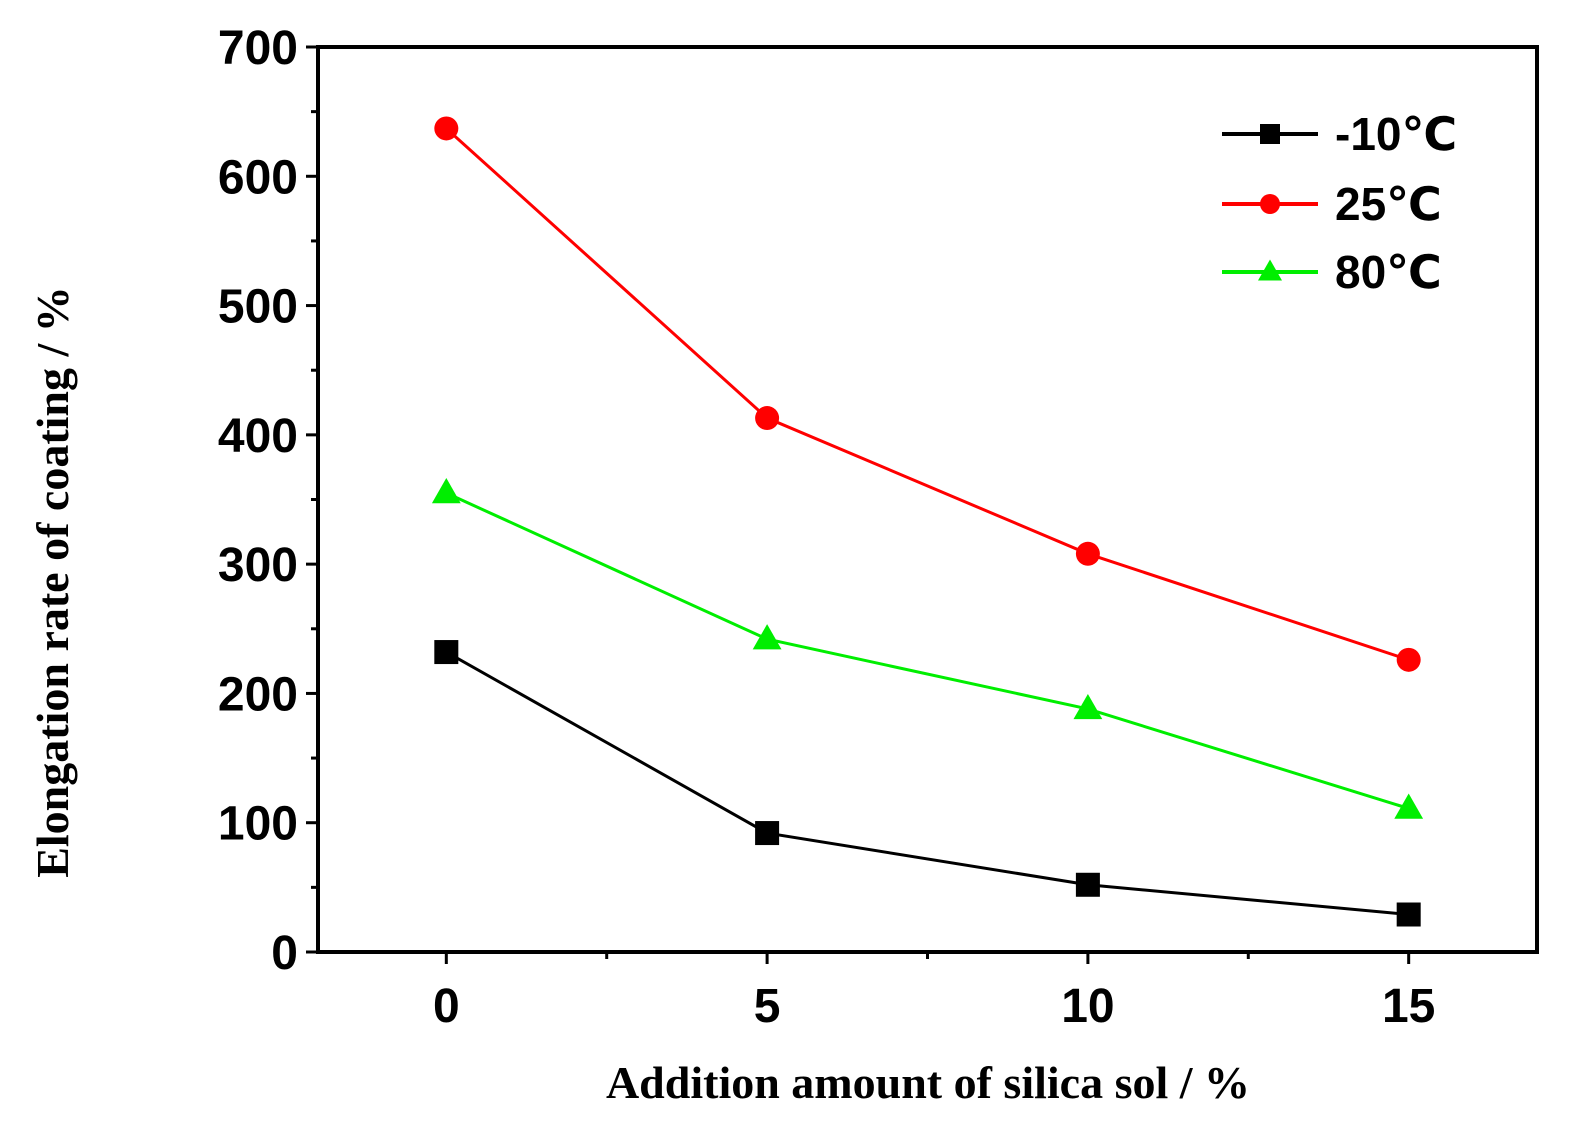  I want to click on y-tick-label: 100, so click(258, 824).